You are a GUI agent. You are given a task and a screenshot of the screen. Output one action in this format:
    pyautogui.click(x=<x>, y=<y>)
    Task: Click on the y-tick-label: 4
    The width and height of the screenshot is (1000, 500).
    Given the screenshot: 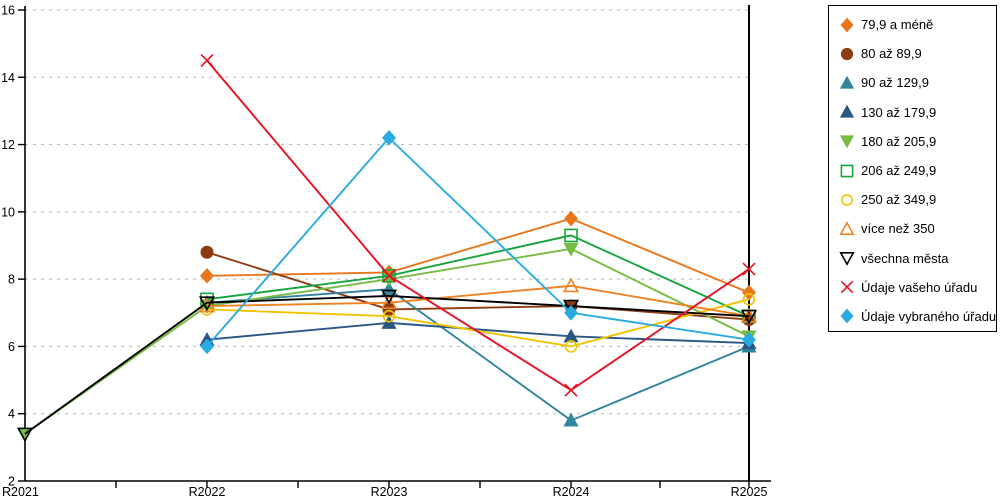 What is the action you would take?
    pyautogui.click(x=11, y=414)
    